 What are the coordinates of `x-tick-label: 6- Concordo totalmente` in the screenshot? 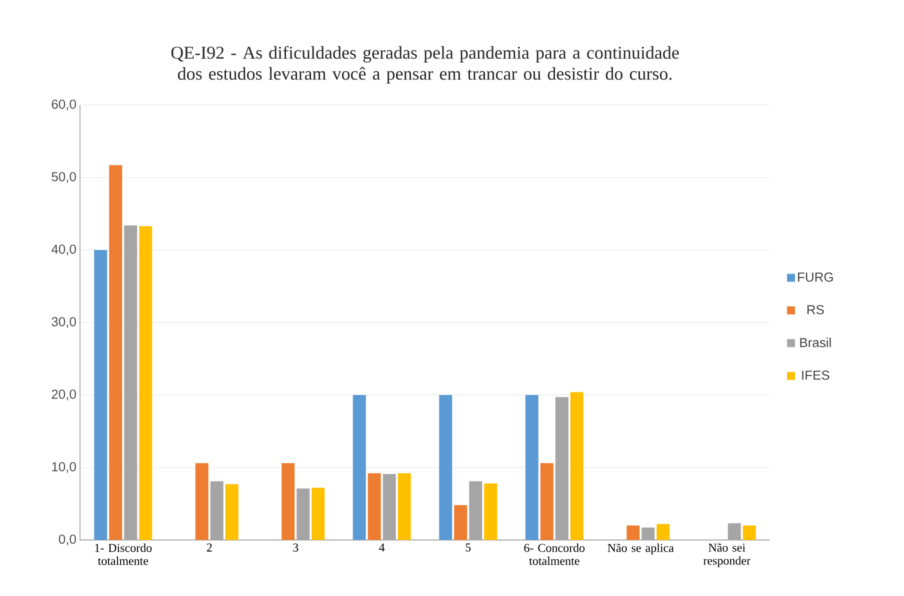 It's located at (554, 554).